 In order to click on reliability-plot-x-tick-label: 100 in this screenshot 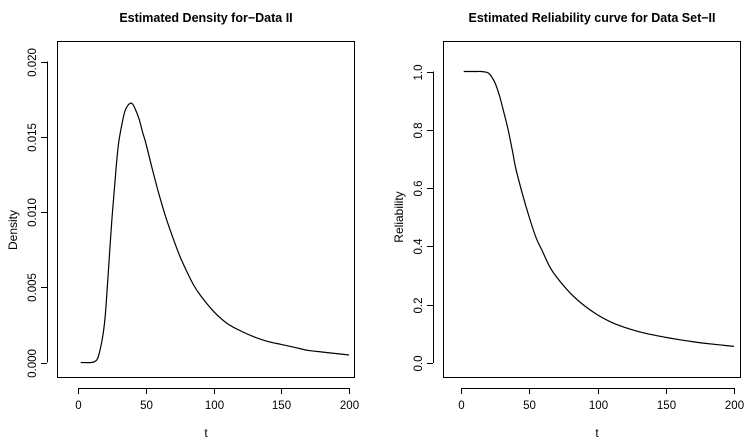, I will do `click(598, 406)`.